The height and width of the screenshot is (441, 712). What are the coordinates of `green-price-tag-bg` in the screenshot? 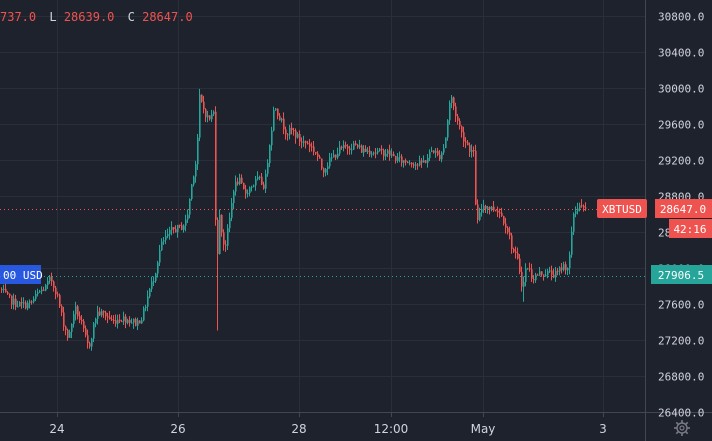 It's located at (681, 274).